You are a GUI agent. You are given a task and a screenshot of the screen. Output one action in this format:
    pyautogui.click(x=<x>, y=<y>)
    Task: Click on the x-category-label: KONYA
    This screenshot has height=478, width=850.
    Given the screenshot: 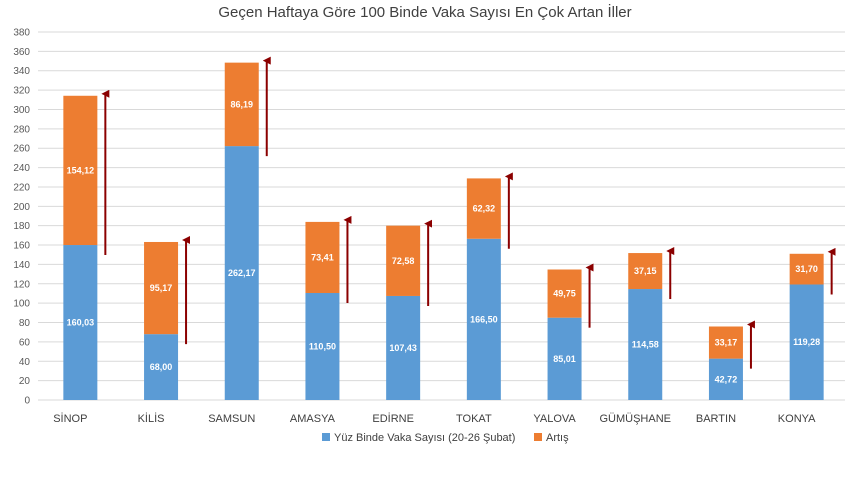 What is the action you would take?
    pyautogui.click(x=797, y=419)
    